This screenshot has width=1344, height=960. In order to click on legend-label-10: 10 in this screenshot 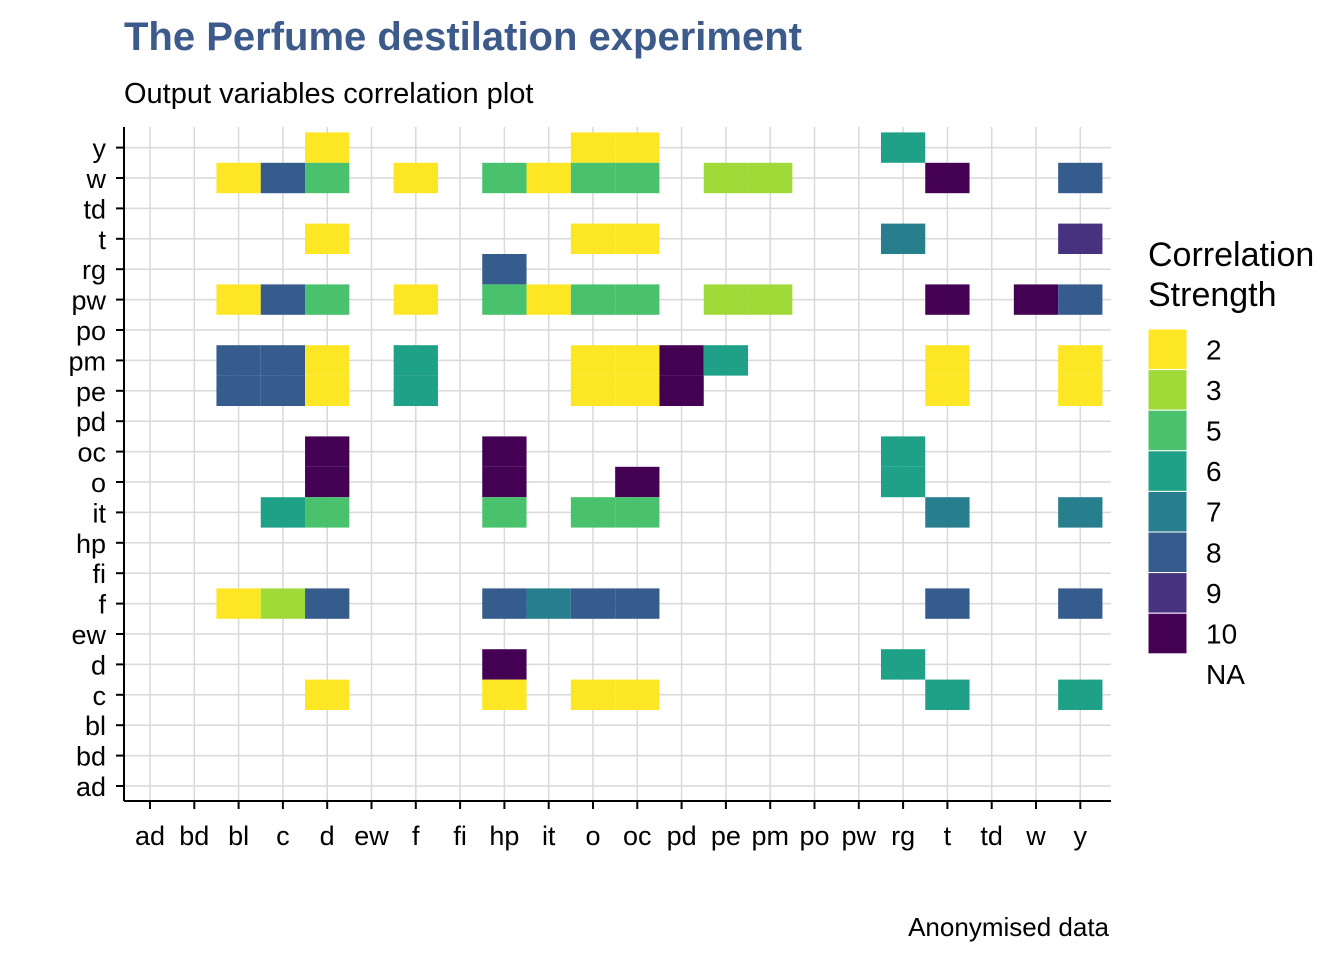, I will do `click(1221, 634)`.